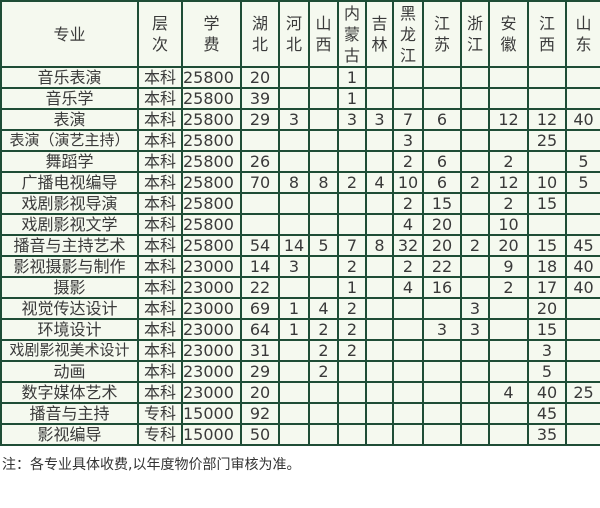 Image resolution: width=600 pixels, height=508 pixels. What do you see at coordinates (69, 434) in the screenshot?
I see `major-cell: 影视编导` at bounding box center [69, 434].